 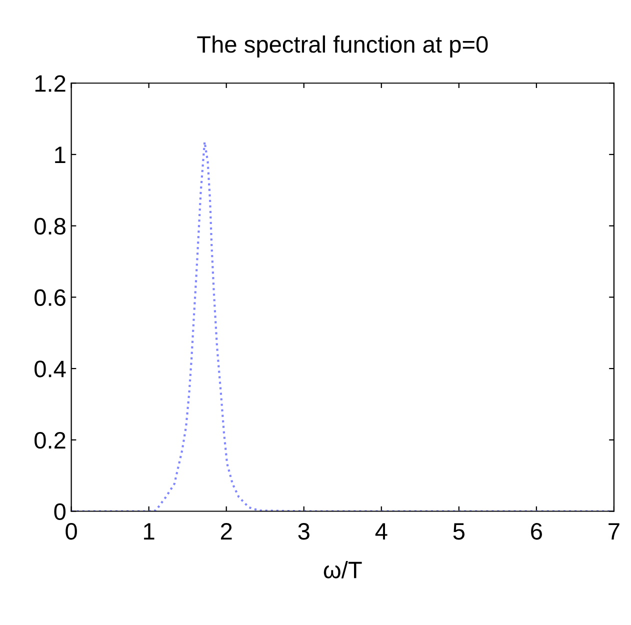 I want to click on x-tick-label: 6, so click(x=536, y=531).